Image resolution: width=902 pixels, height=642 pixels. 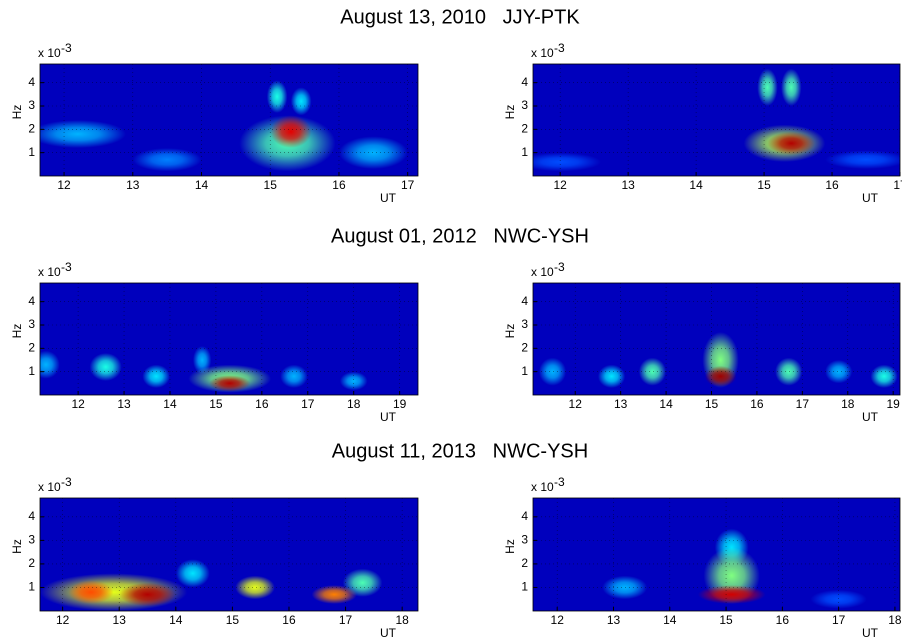 I want to click on x-tick-label: 12, so click(x=558, y=620).